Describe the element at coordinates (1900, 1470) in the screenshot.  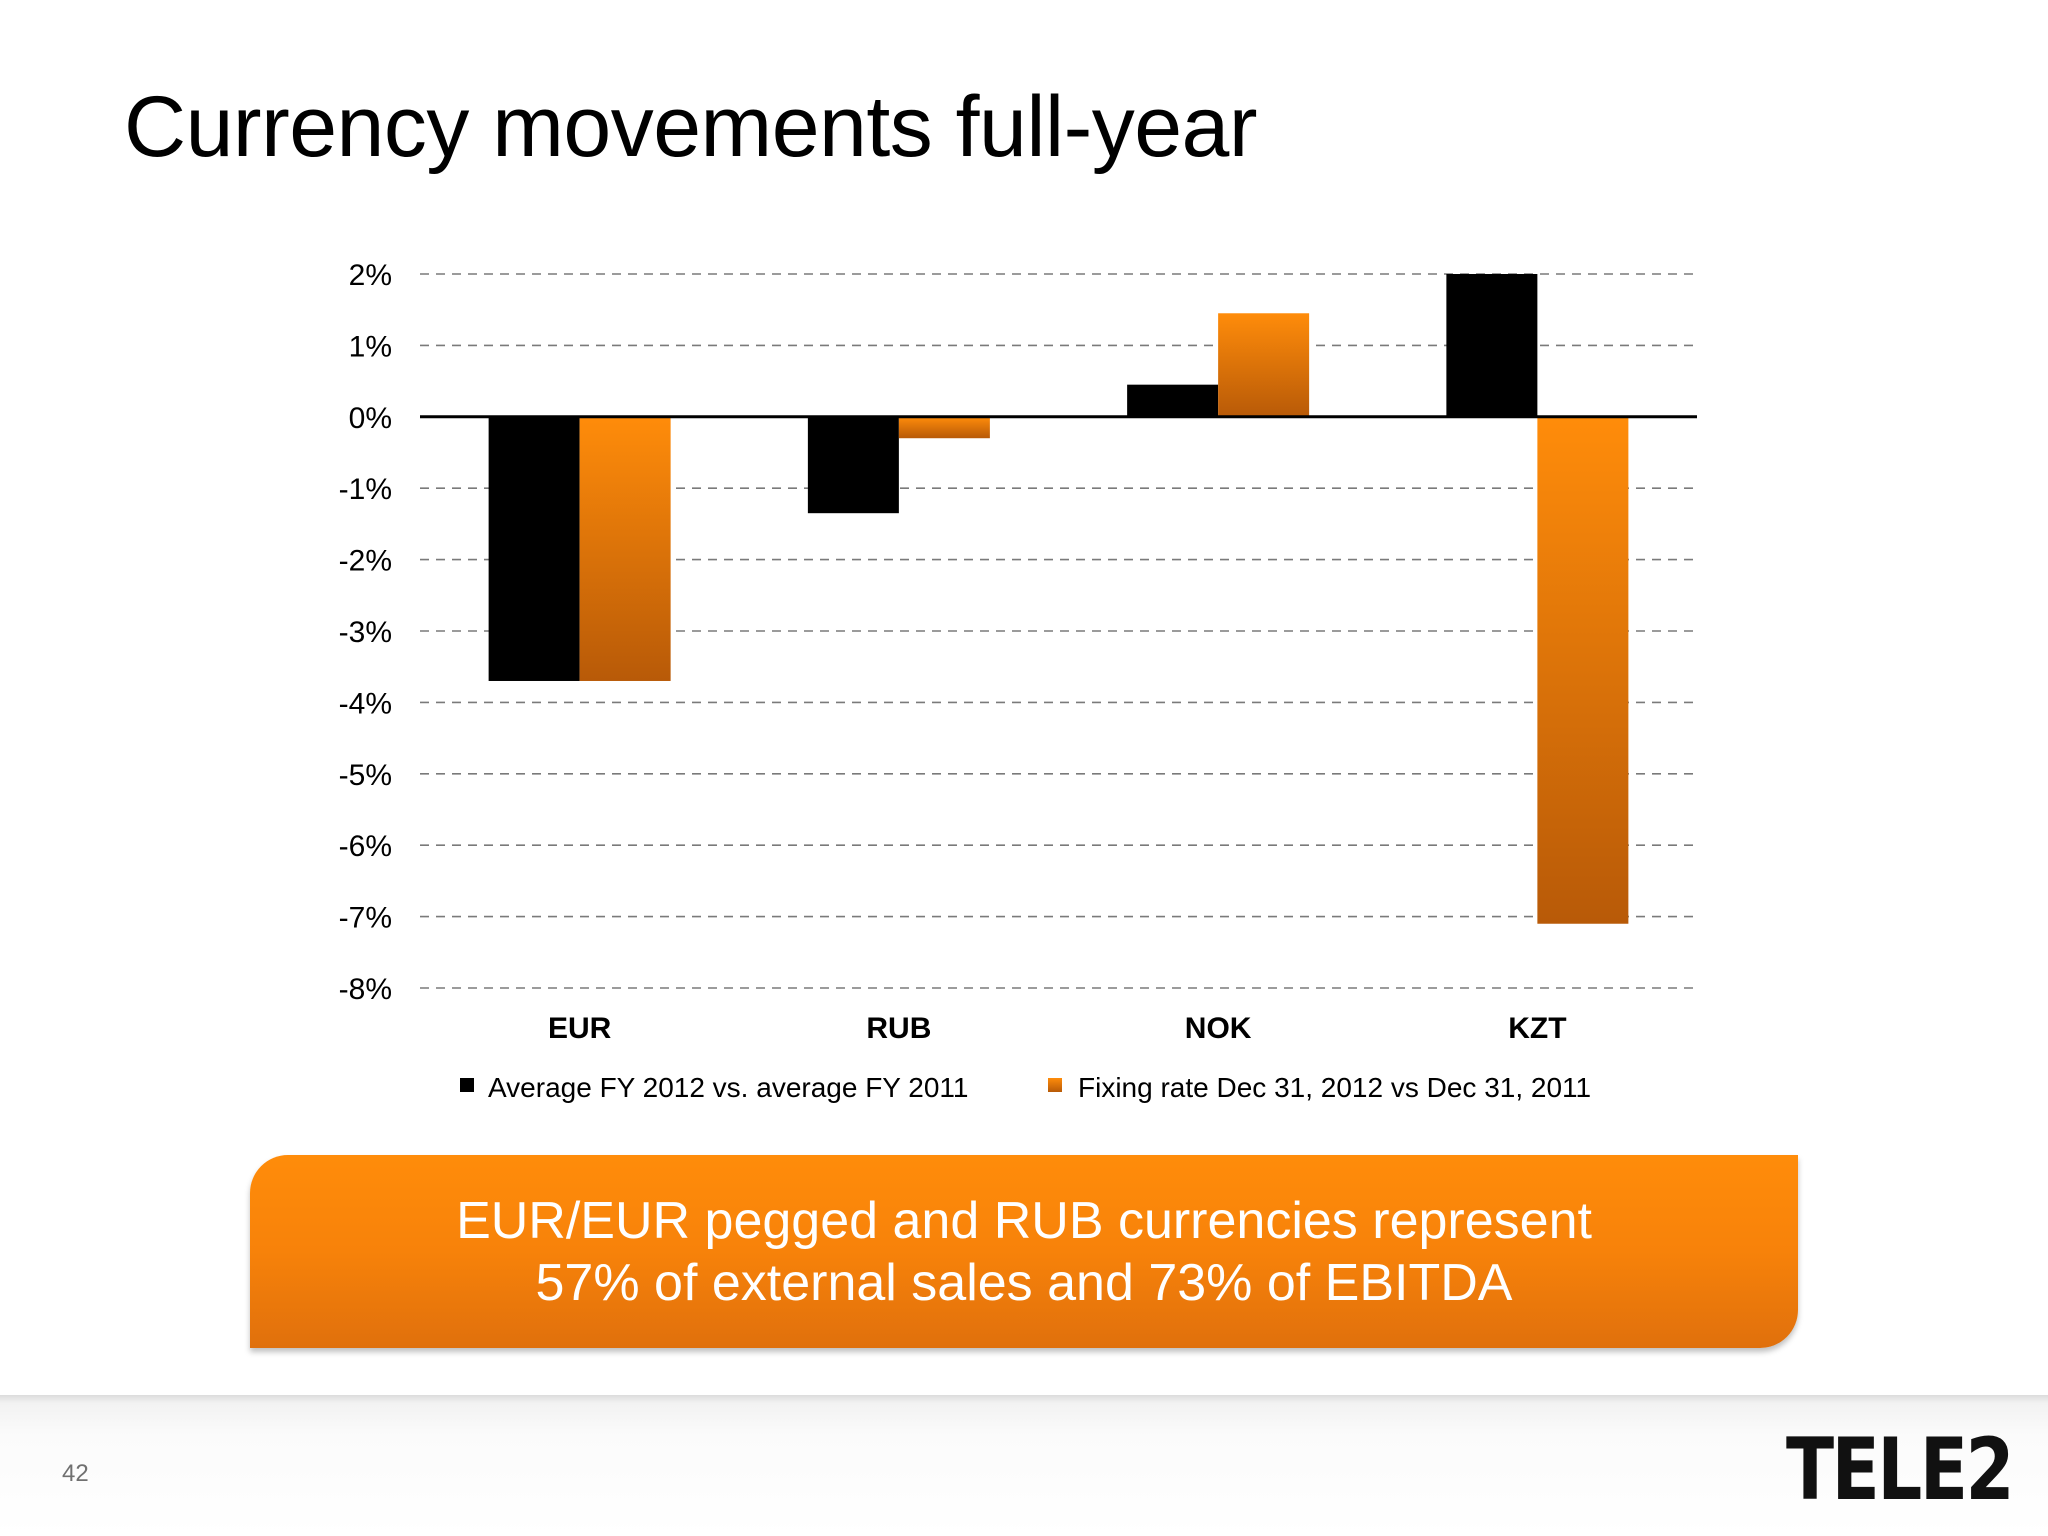
I see `tele2-logo: TELE2` at that location.